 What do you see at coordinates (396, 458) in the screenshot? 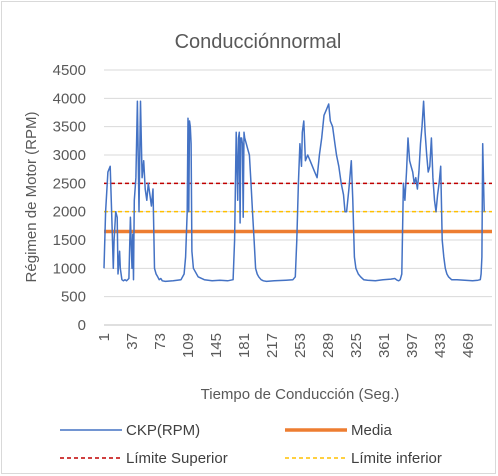
I see `legend-label: Límite inferior` at bounding box center [396, 458].